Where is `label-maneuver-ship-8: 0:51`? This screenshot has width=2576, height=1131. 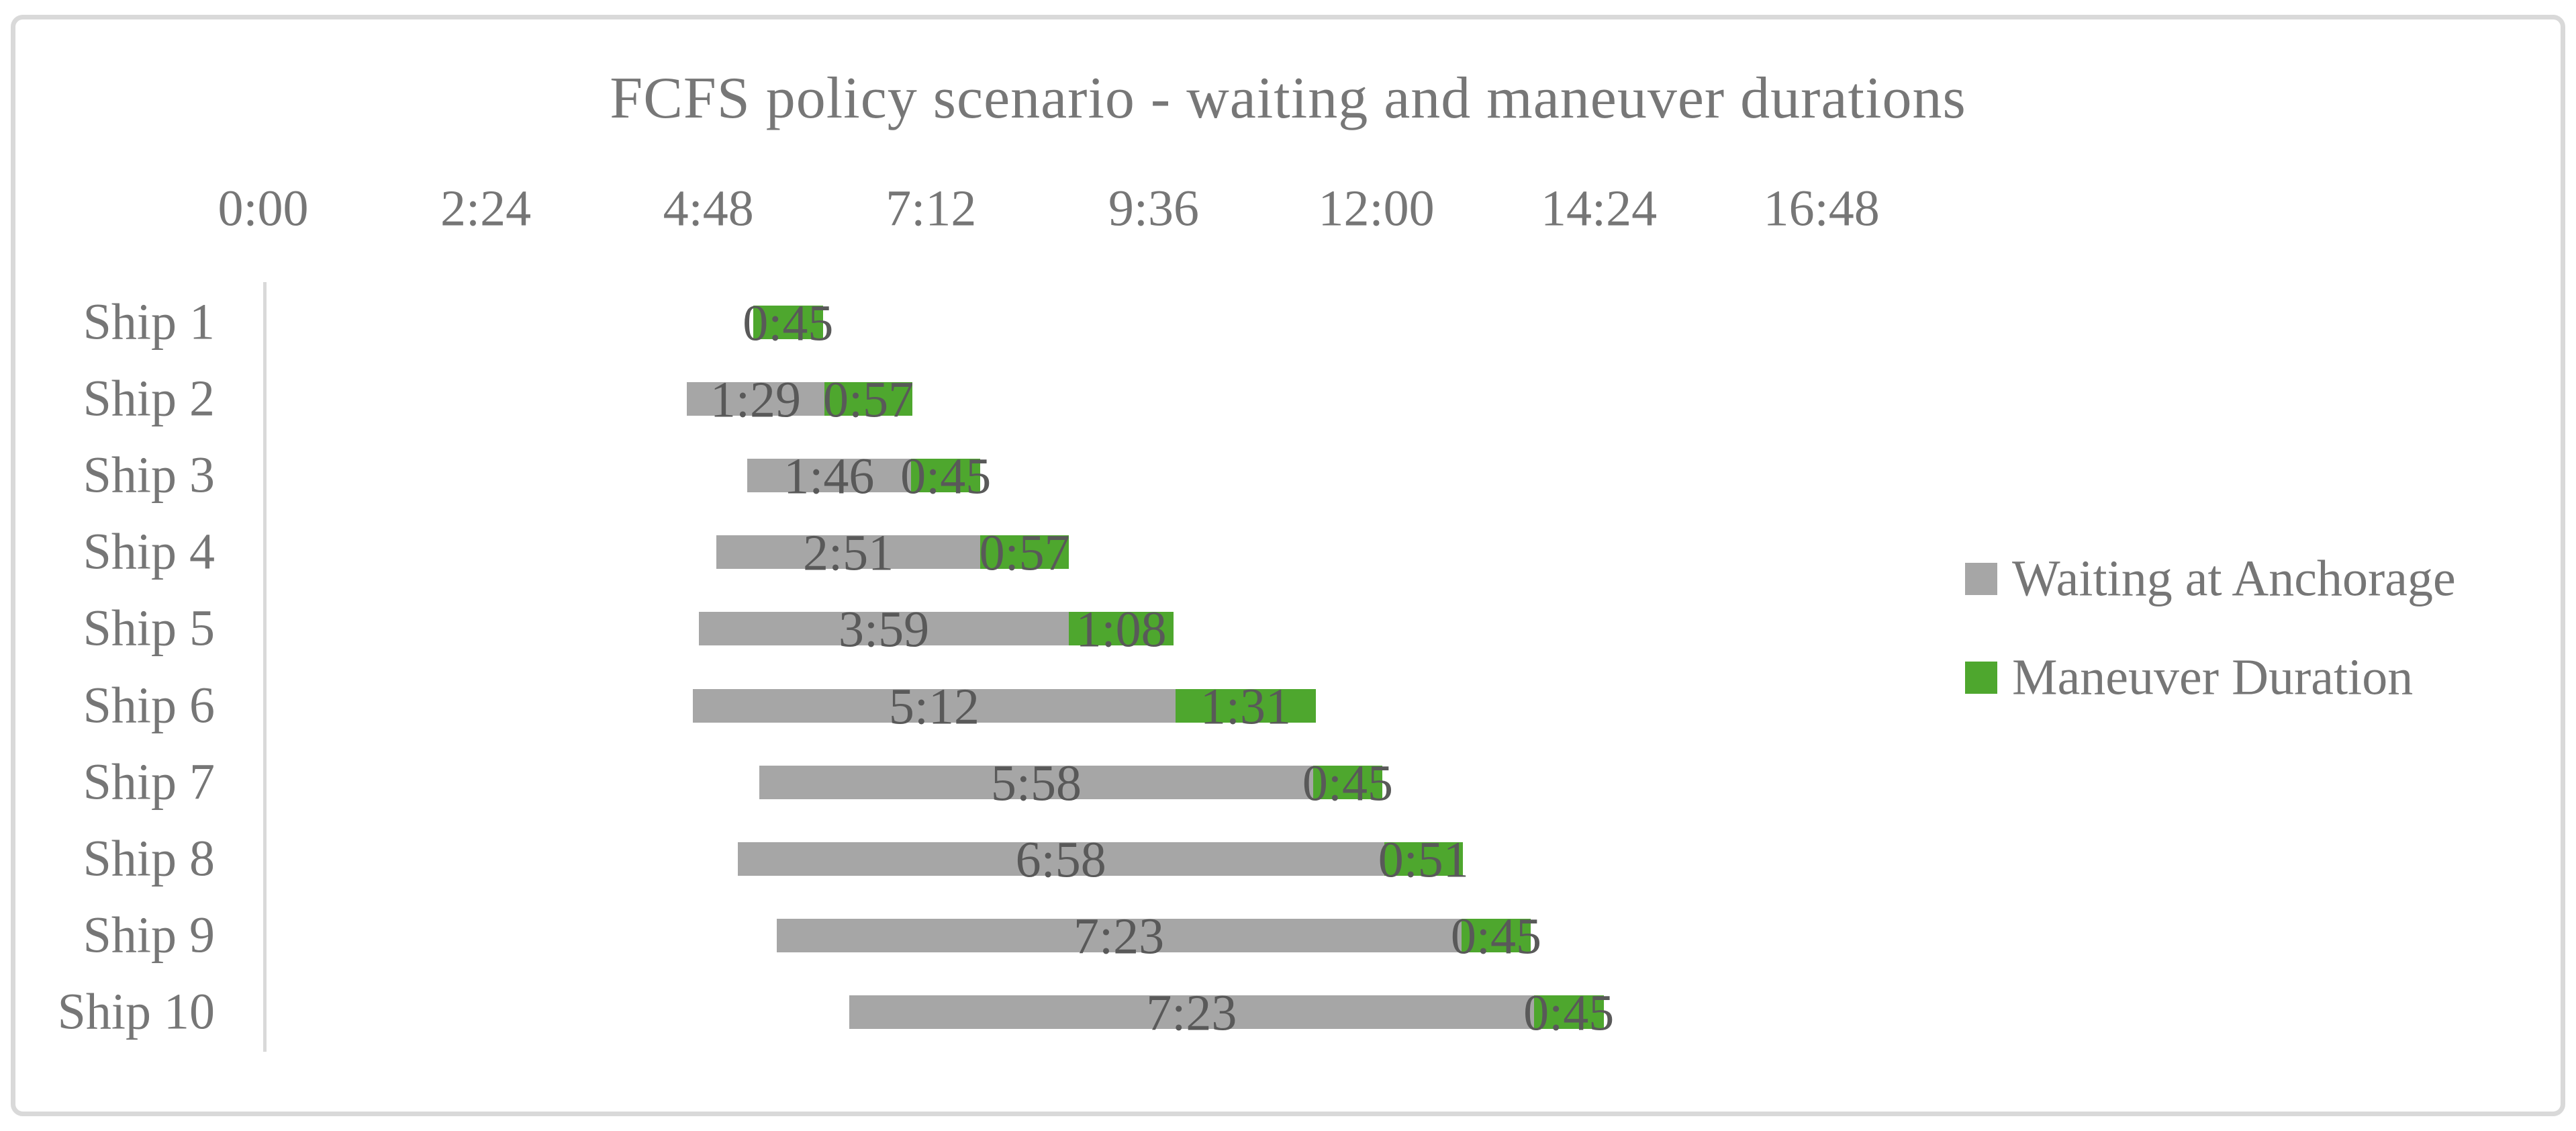 label-maneuver-ship-8: 0:51 is located at coordinates (1424, 860).